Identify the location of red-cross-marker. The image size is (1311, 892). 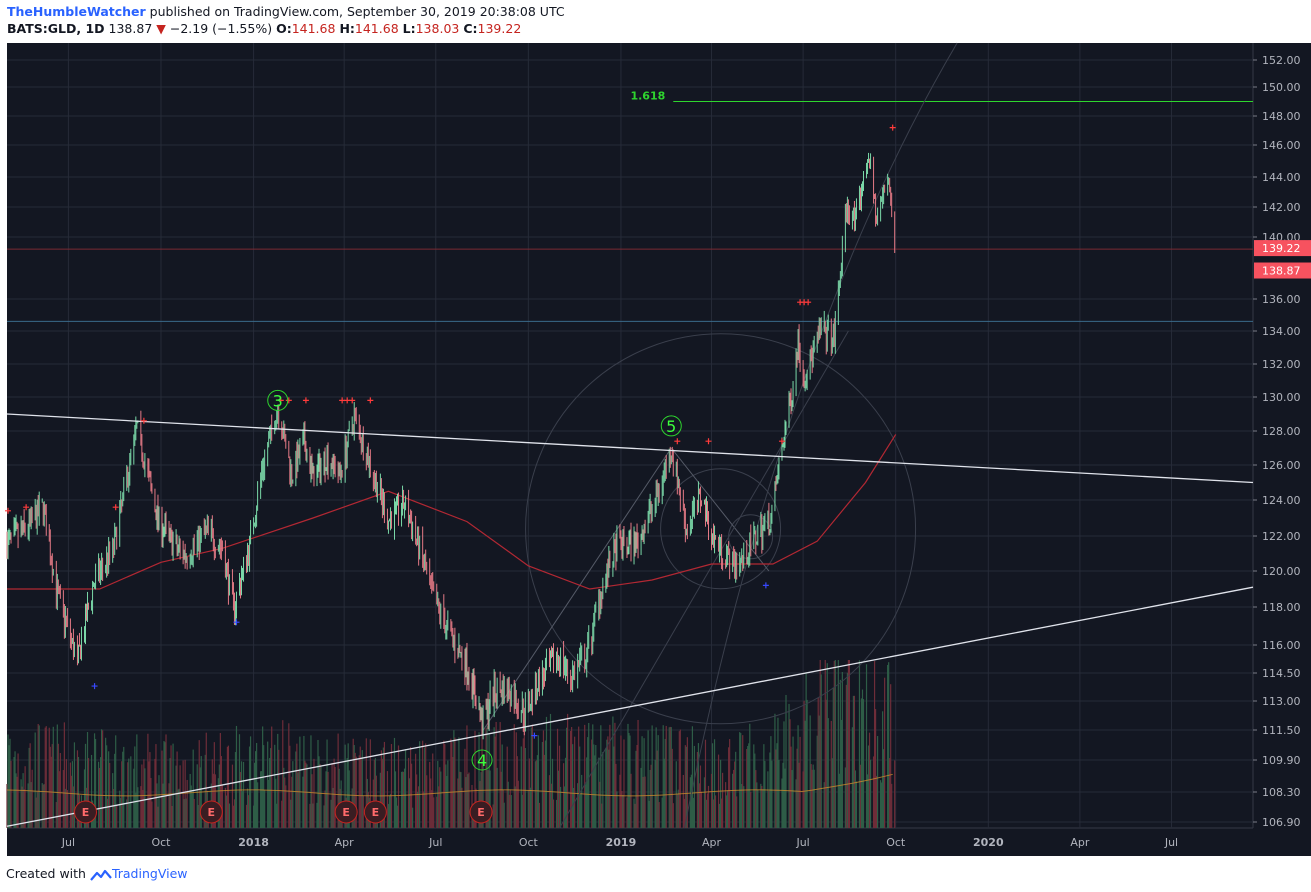
(347, 400).